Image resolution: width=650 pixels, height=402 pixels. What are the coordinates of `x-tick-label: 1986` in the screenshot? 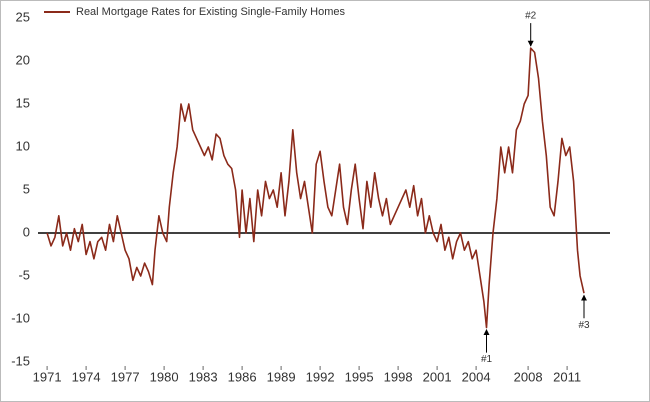 It's located at (242, 376).